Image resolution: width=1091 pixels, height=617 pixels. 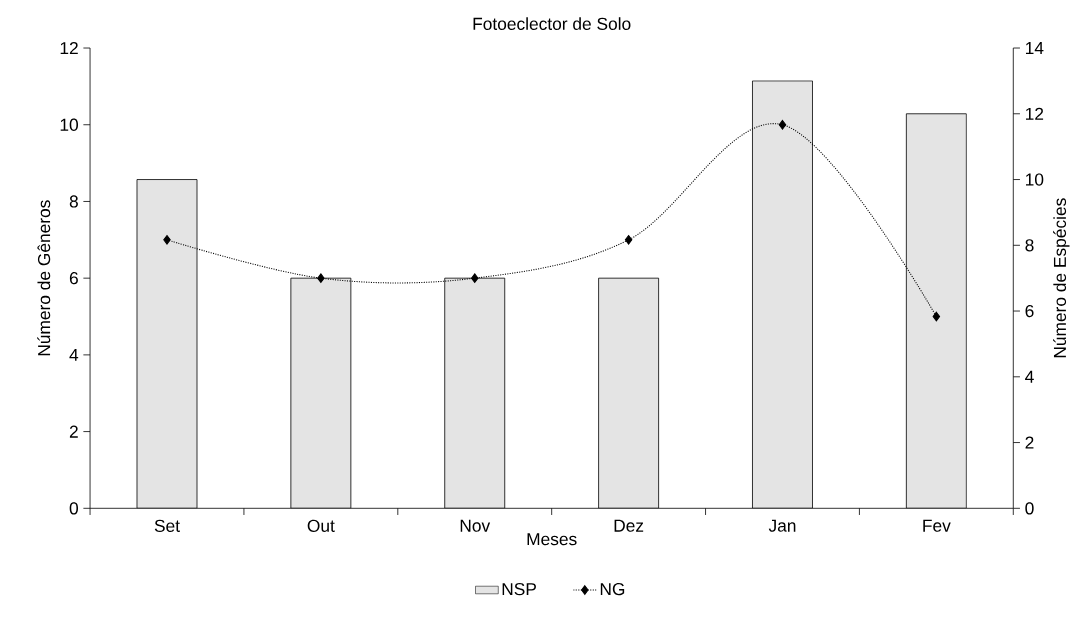 I want to click on y2-tick-label: 12, so click(x=1034, y=113).